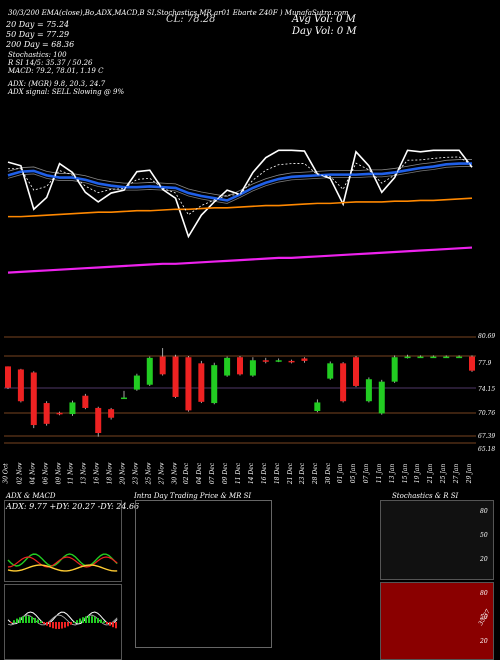 The image size is (500, 660). What do you see at coordinates (63, 541) in the screenshot?
I see `adx-panel` at bounding box center [63, 541].